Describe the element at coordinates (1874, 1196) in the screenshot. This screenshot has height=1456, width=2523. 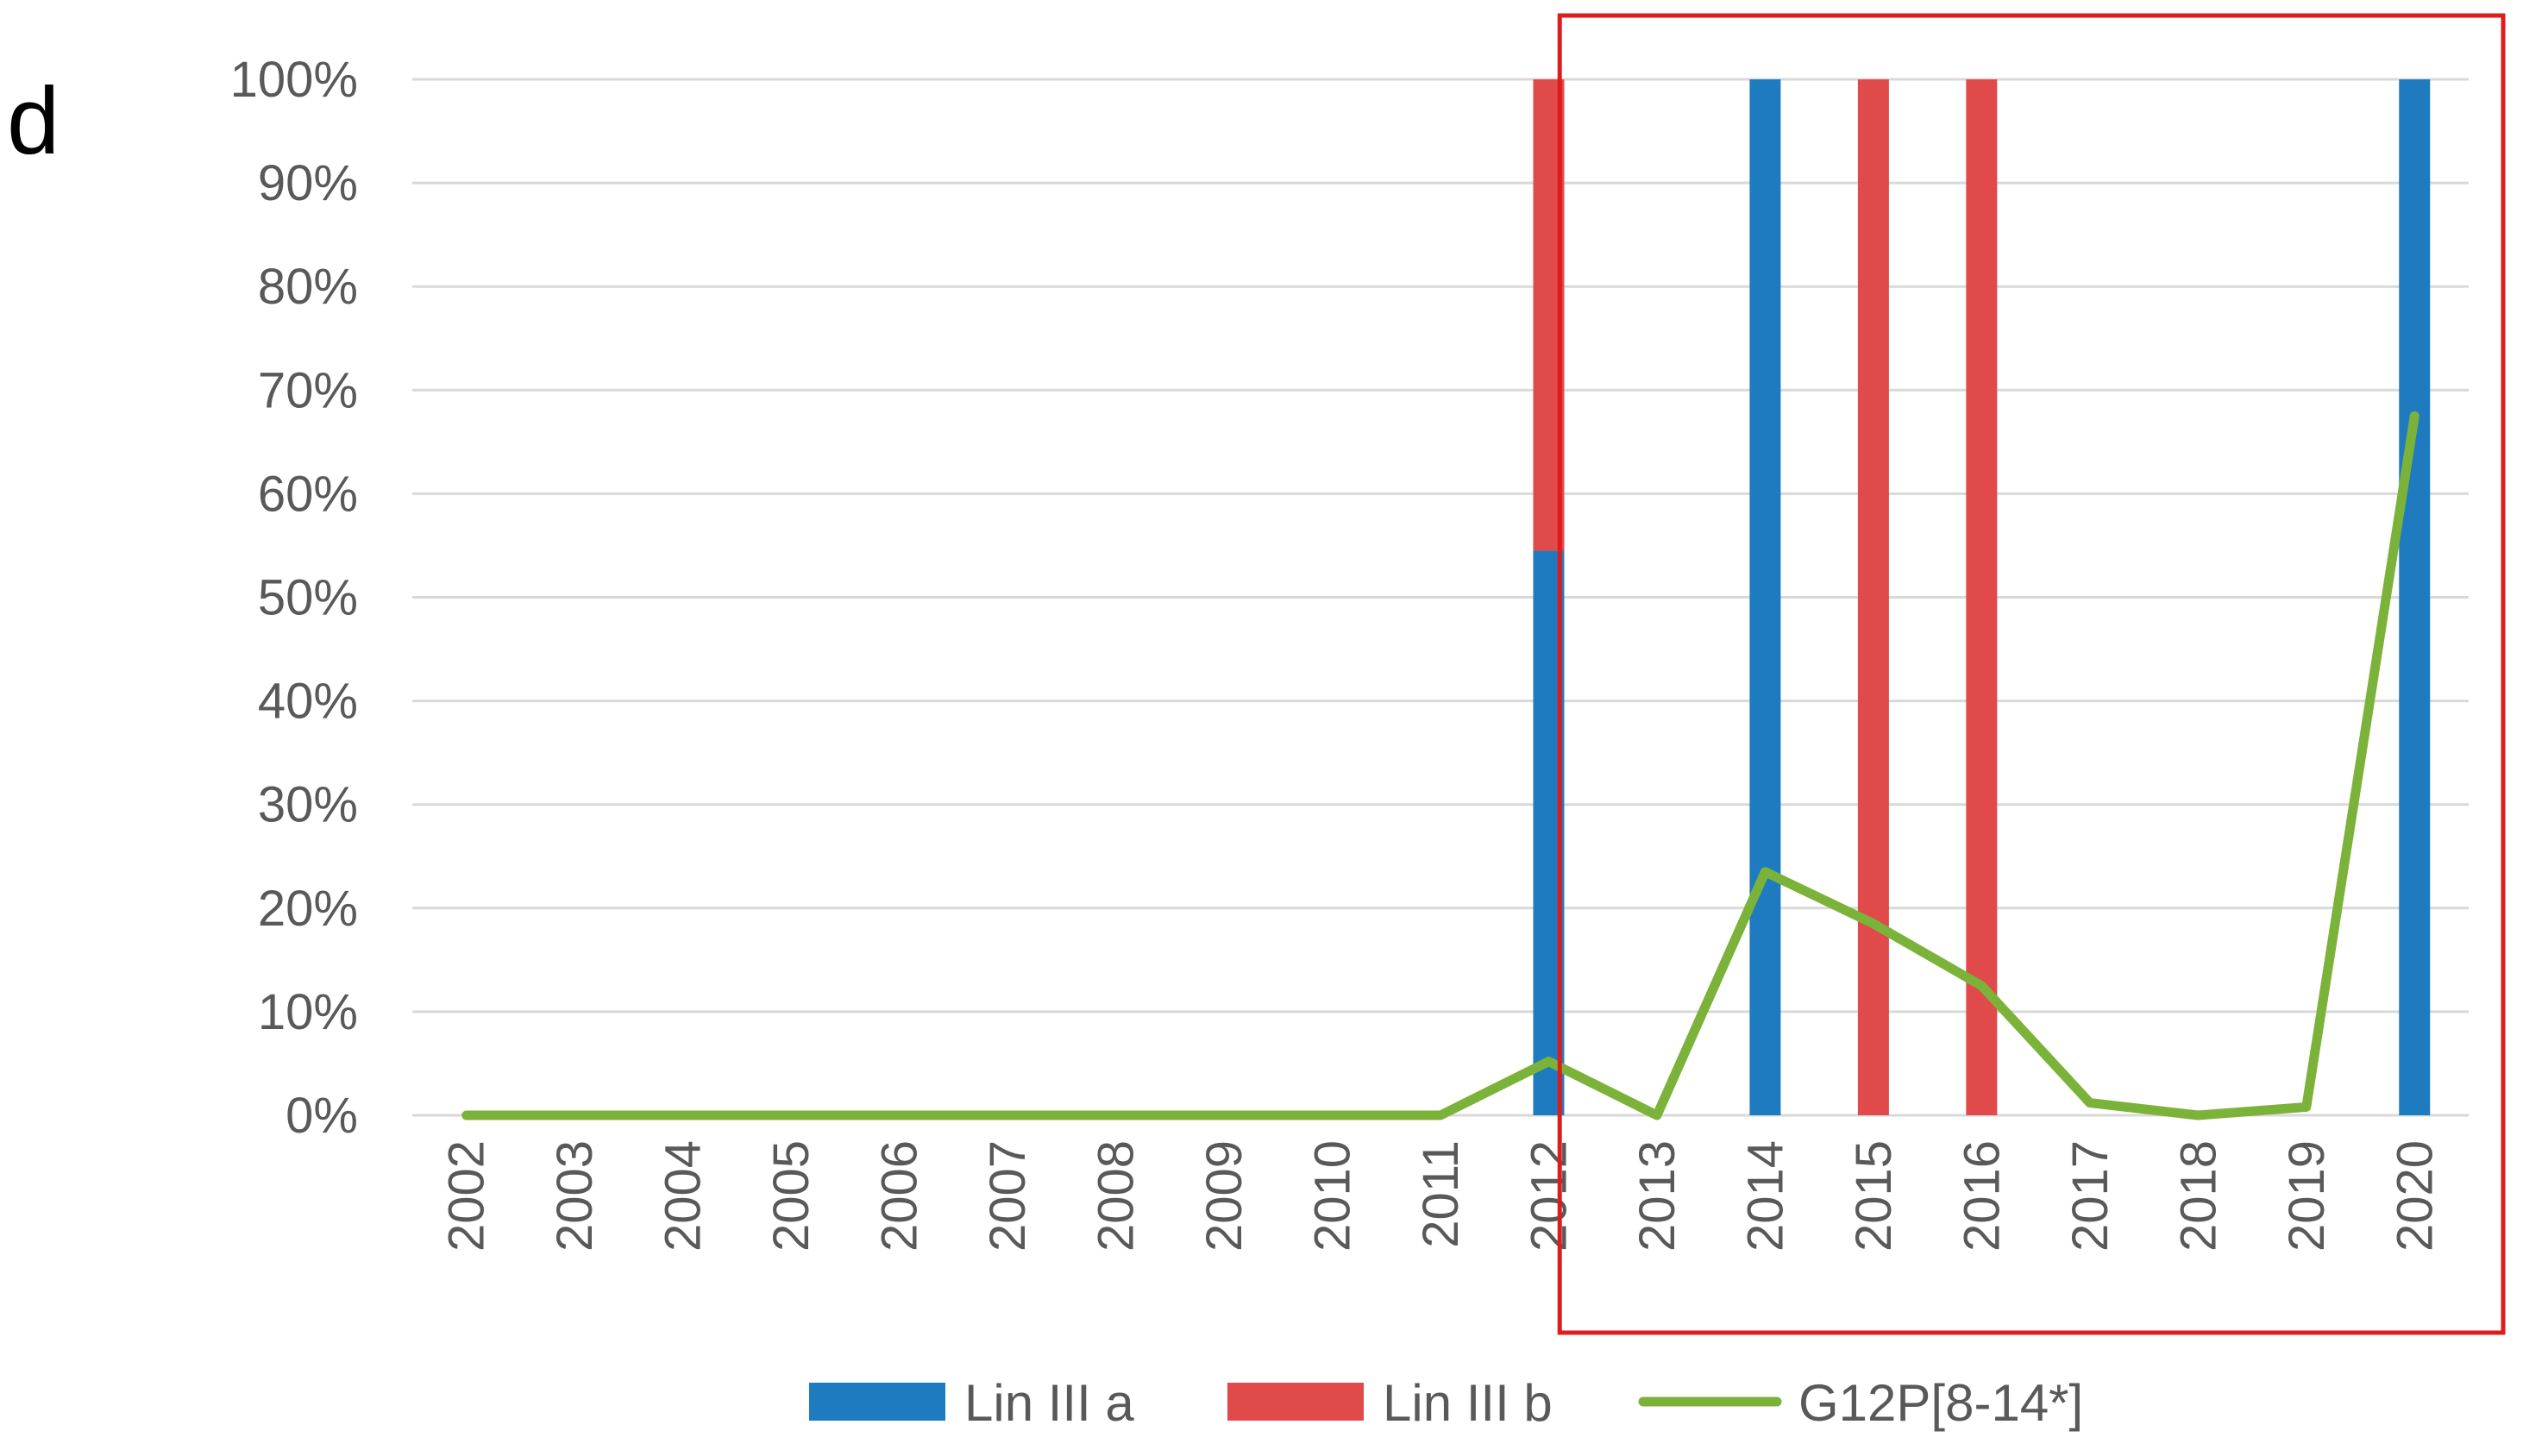
I see `x-tick-label: 2015` at that location.